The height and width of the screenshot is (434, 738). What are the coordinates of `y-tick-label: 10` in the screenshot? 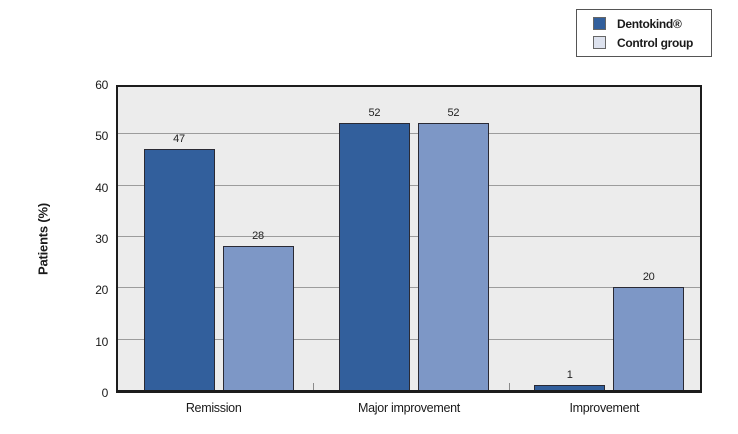 It's located at (101, 341).